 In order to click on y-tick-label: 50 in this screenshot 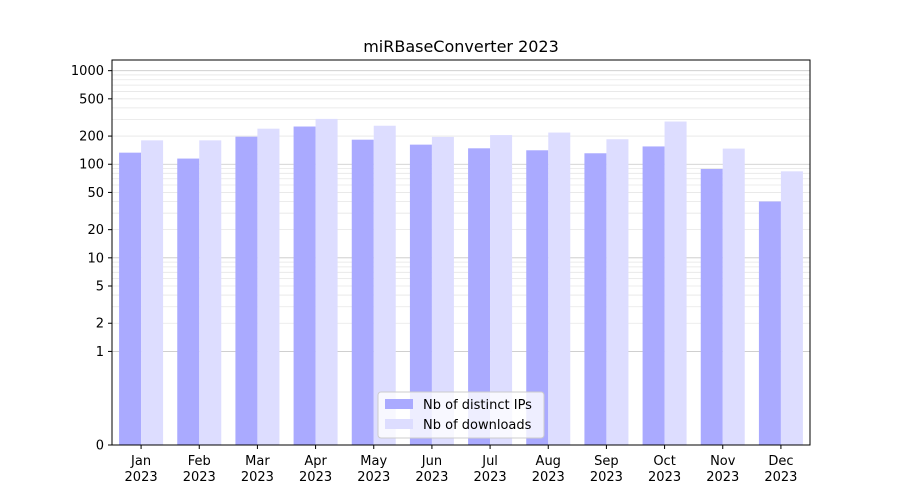, I will do `click(95, 193)`.